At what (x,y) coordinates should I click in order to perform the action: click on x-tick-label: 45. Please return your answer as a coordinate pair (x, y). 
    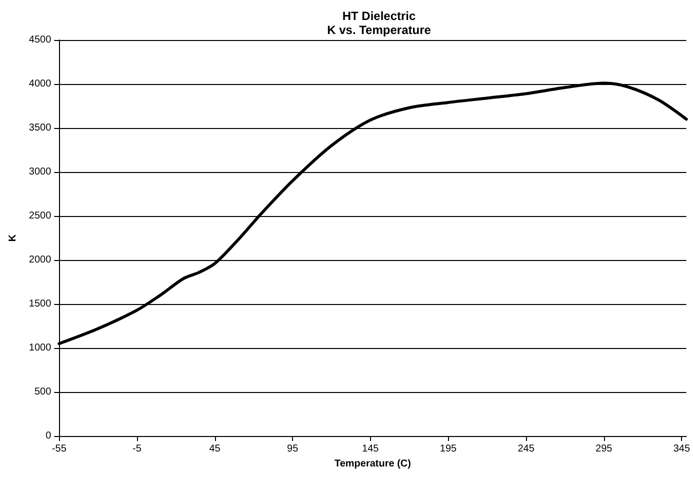
    Looking at the image, I should click on (215, 449).